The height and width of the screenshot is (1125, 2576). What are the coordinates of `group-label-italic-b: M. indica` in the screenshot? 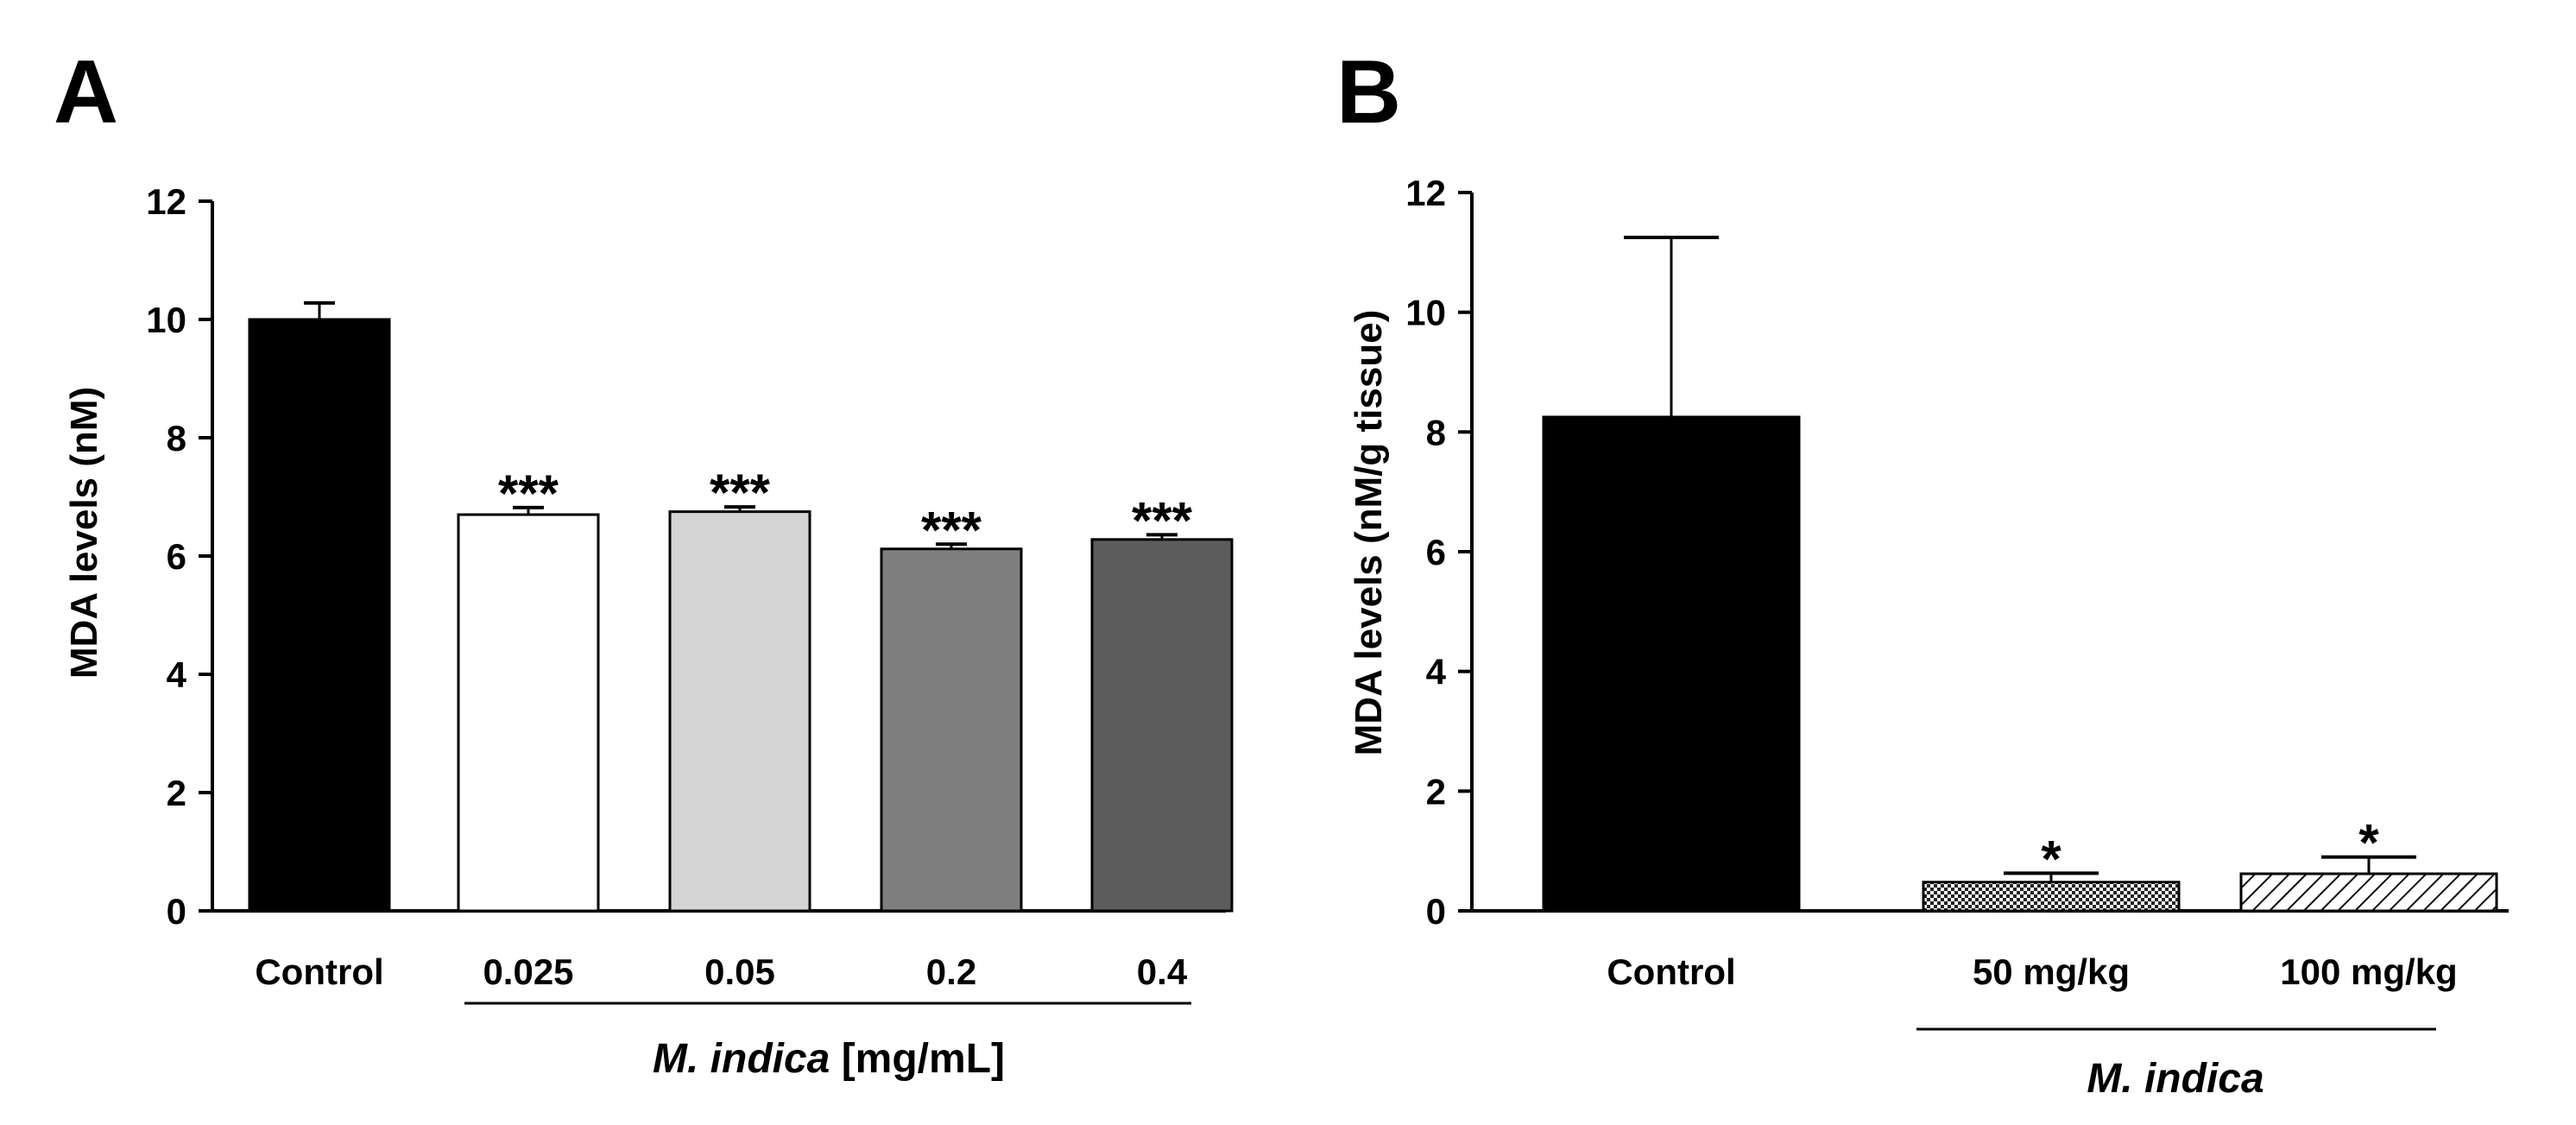 It's located at (2175, 1079).